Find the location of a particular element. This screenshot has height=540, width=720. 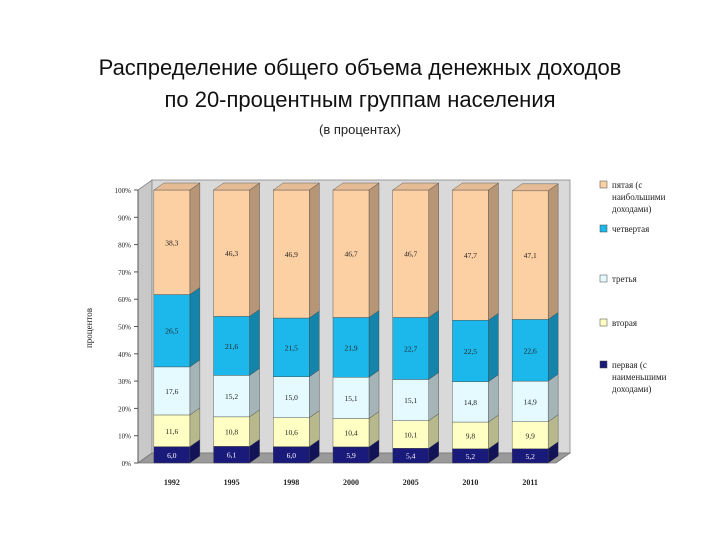

x-tick-label: 1992 is located at coordinates (172, 482).